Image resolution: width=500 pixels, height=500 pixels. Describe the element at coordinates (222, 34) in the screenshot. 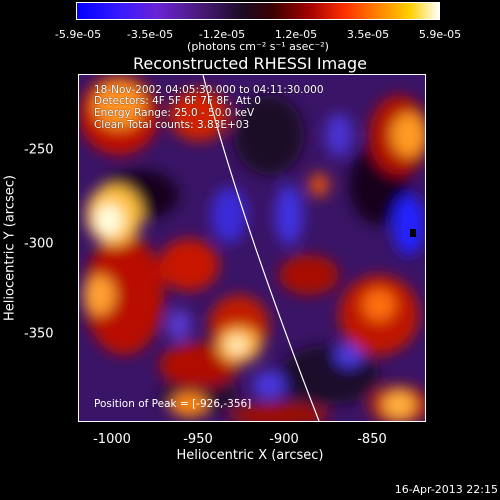

I see `colorbar-tick: -1.2e-05` at that location.